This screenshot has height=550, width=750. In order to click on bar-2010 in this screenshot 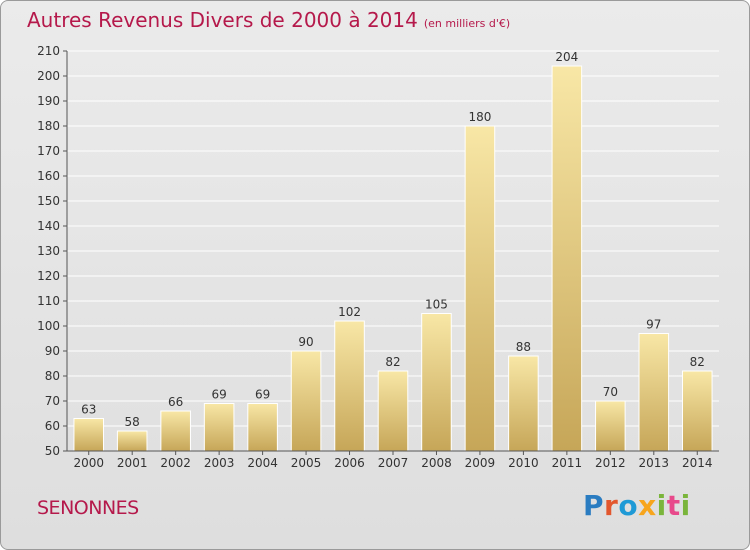, I will do `click(523, 403)`.